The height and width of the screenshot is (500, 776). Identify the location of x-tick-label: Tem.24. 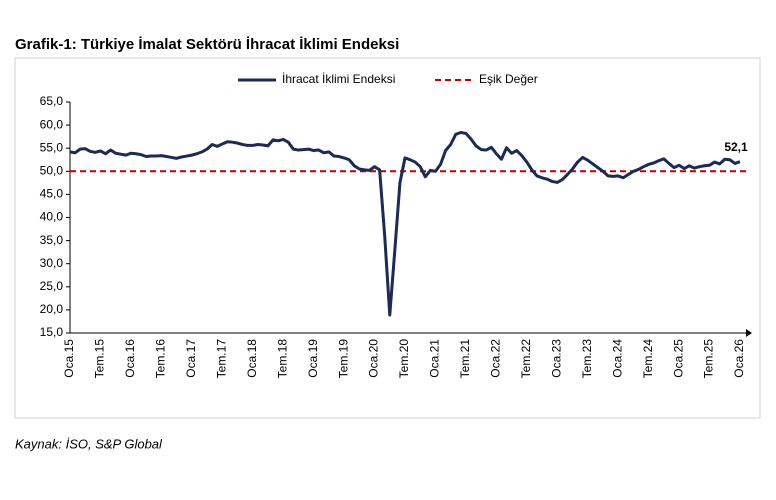
(648, 359).